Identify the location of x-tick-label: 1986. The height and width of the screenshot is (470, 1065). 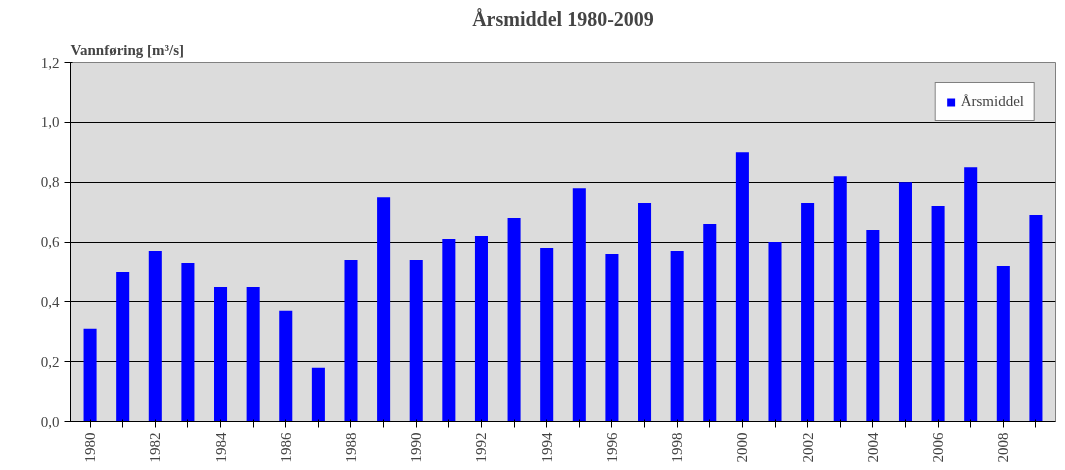
(285, 447).